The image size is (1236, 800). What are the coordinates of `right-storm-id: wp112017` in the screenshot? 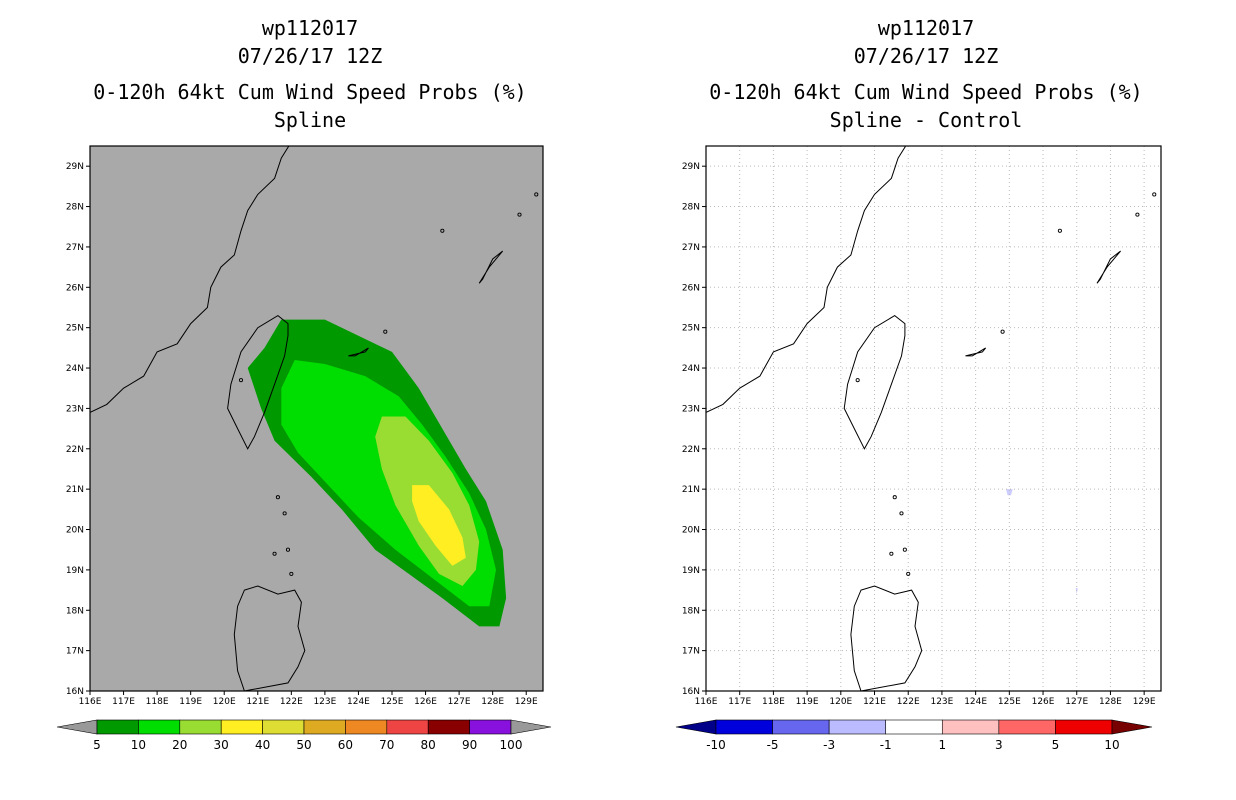 It's located at (926, 28).